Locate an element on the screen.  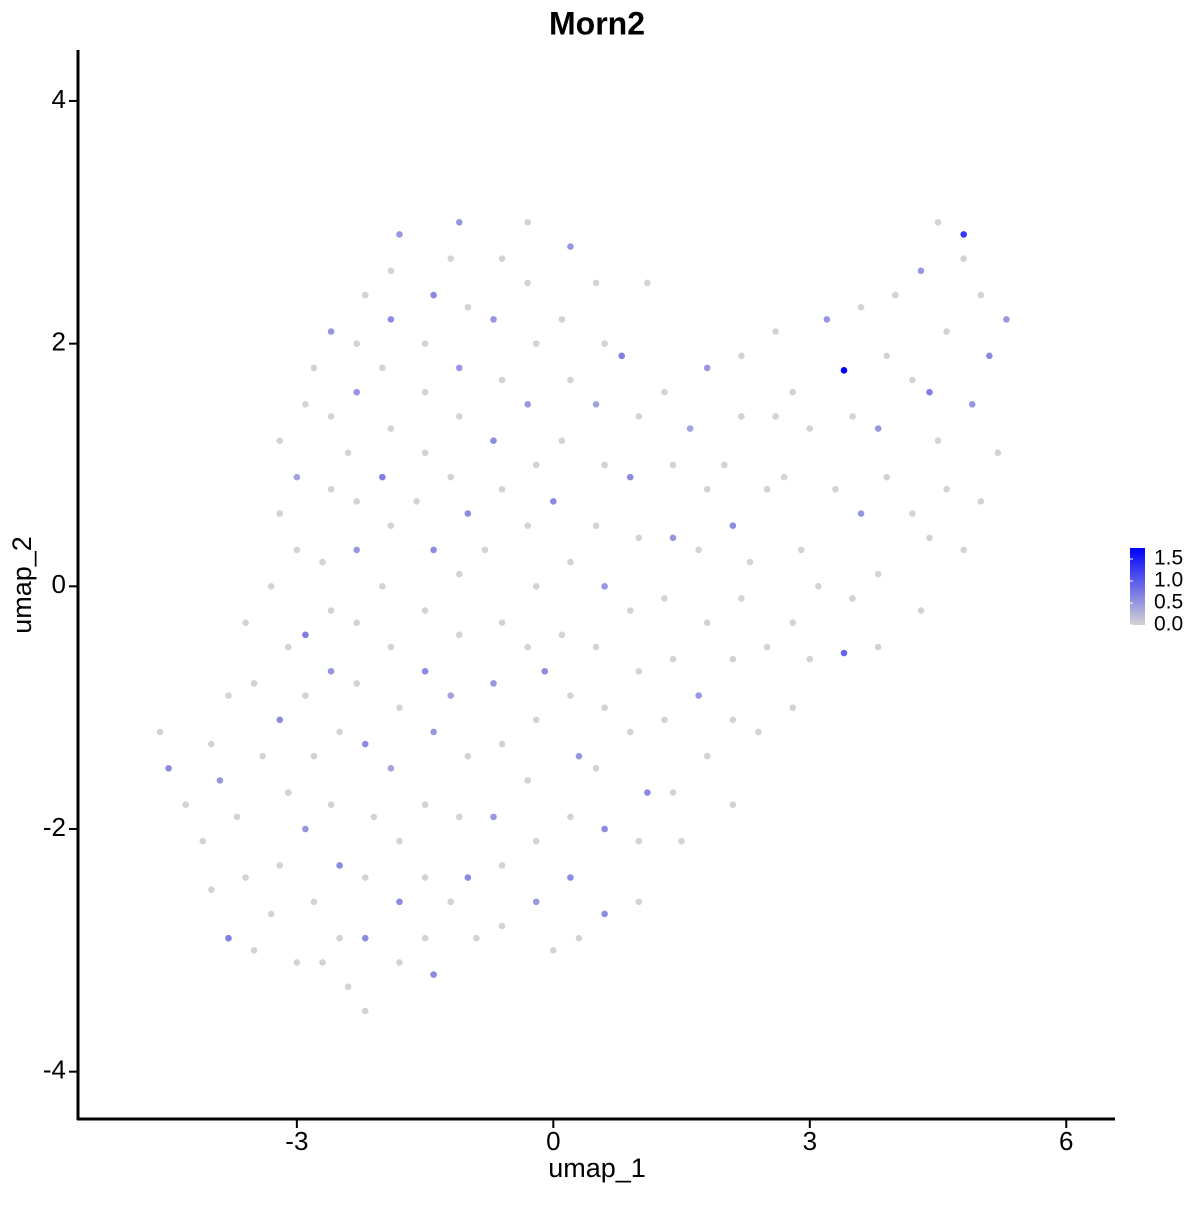
x-tick-label: 3 is located at coordinates (810, 1141).